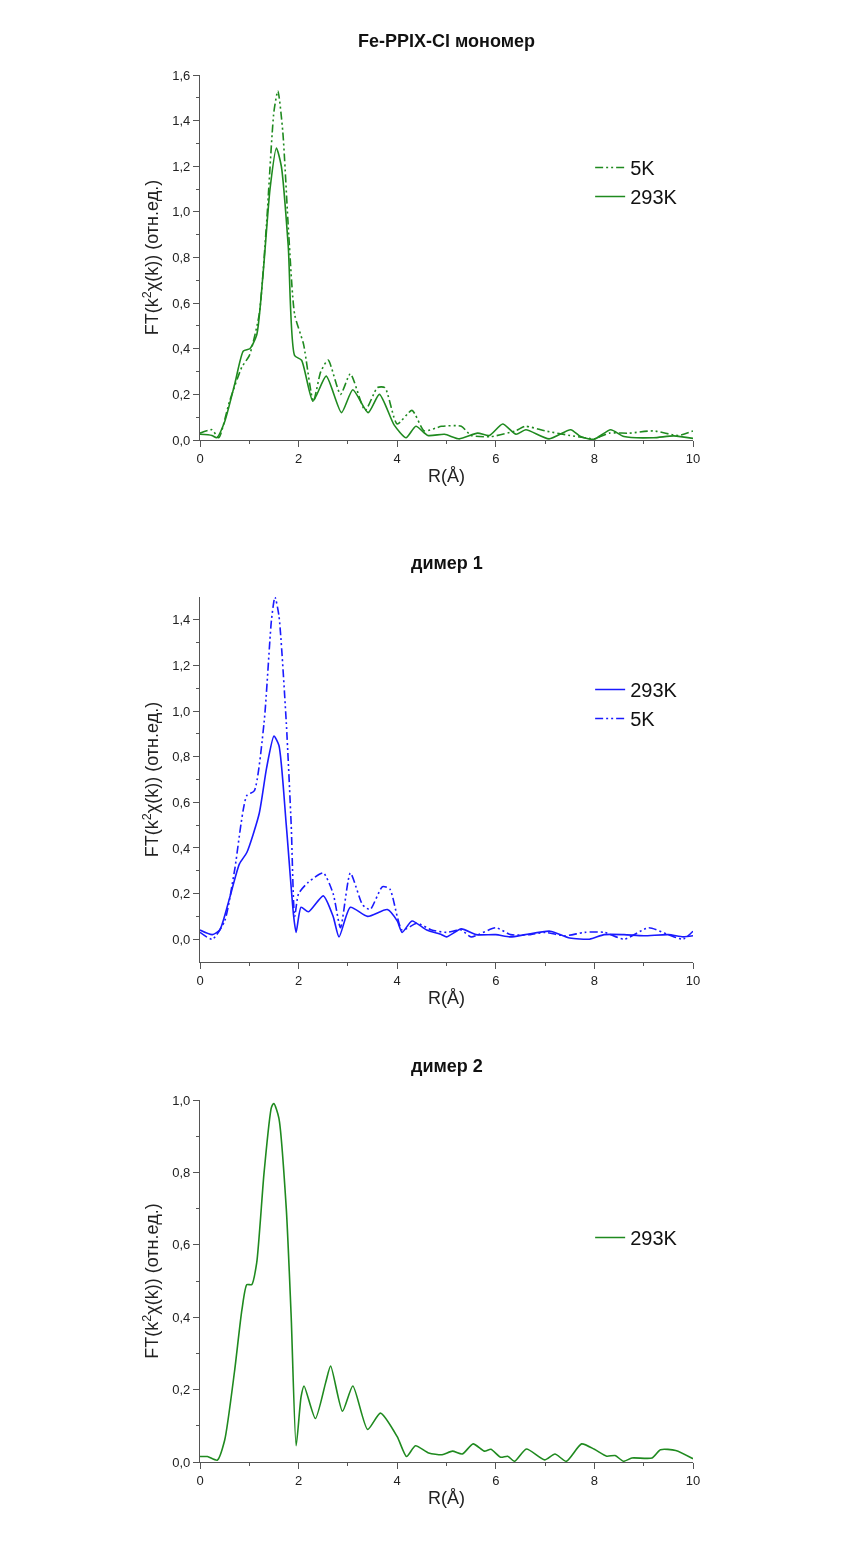 The width and height of the screenshot is (848, 1548). I want to click on chart-title: димер 1, so click(447, 563).